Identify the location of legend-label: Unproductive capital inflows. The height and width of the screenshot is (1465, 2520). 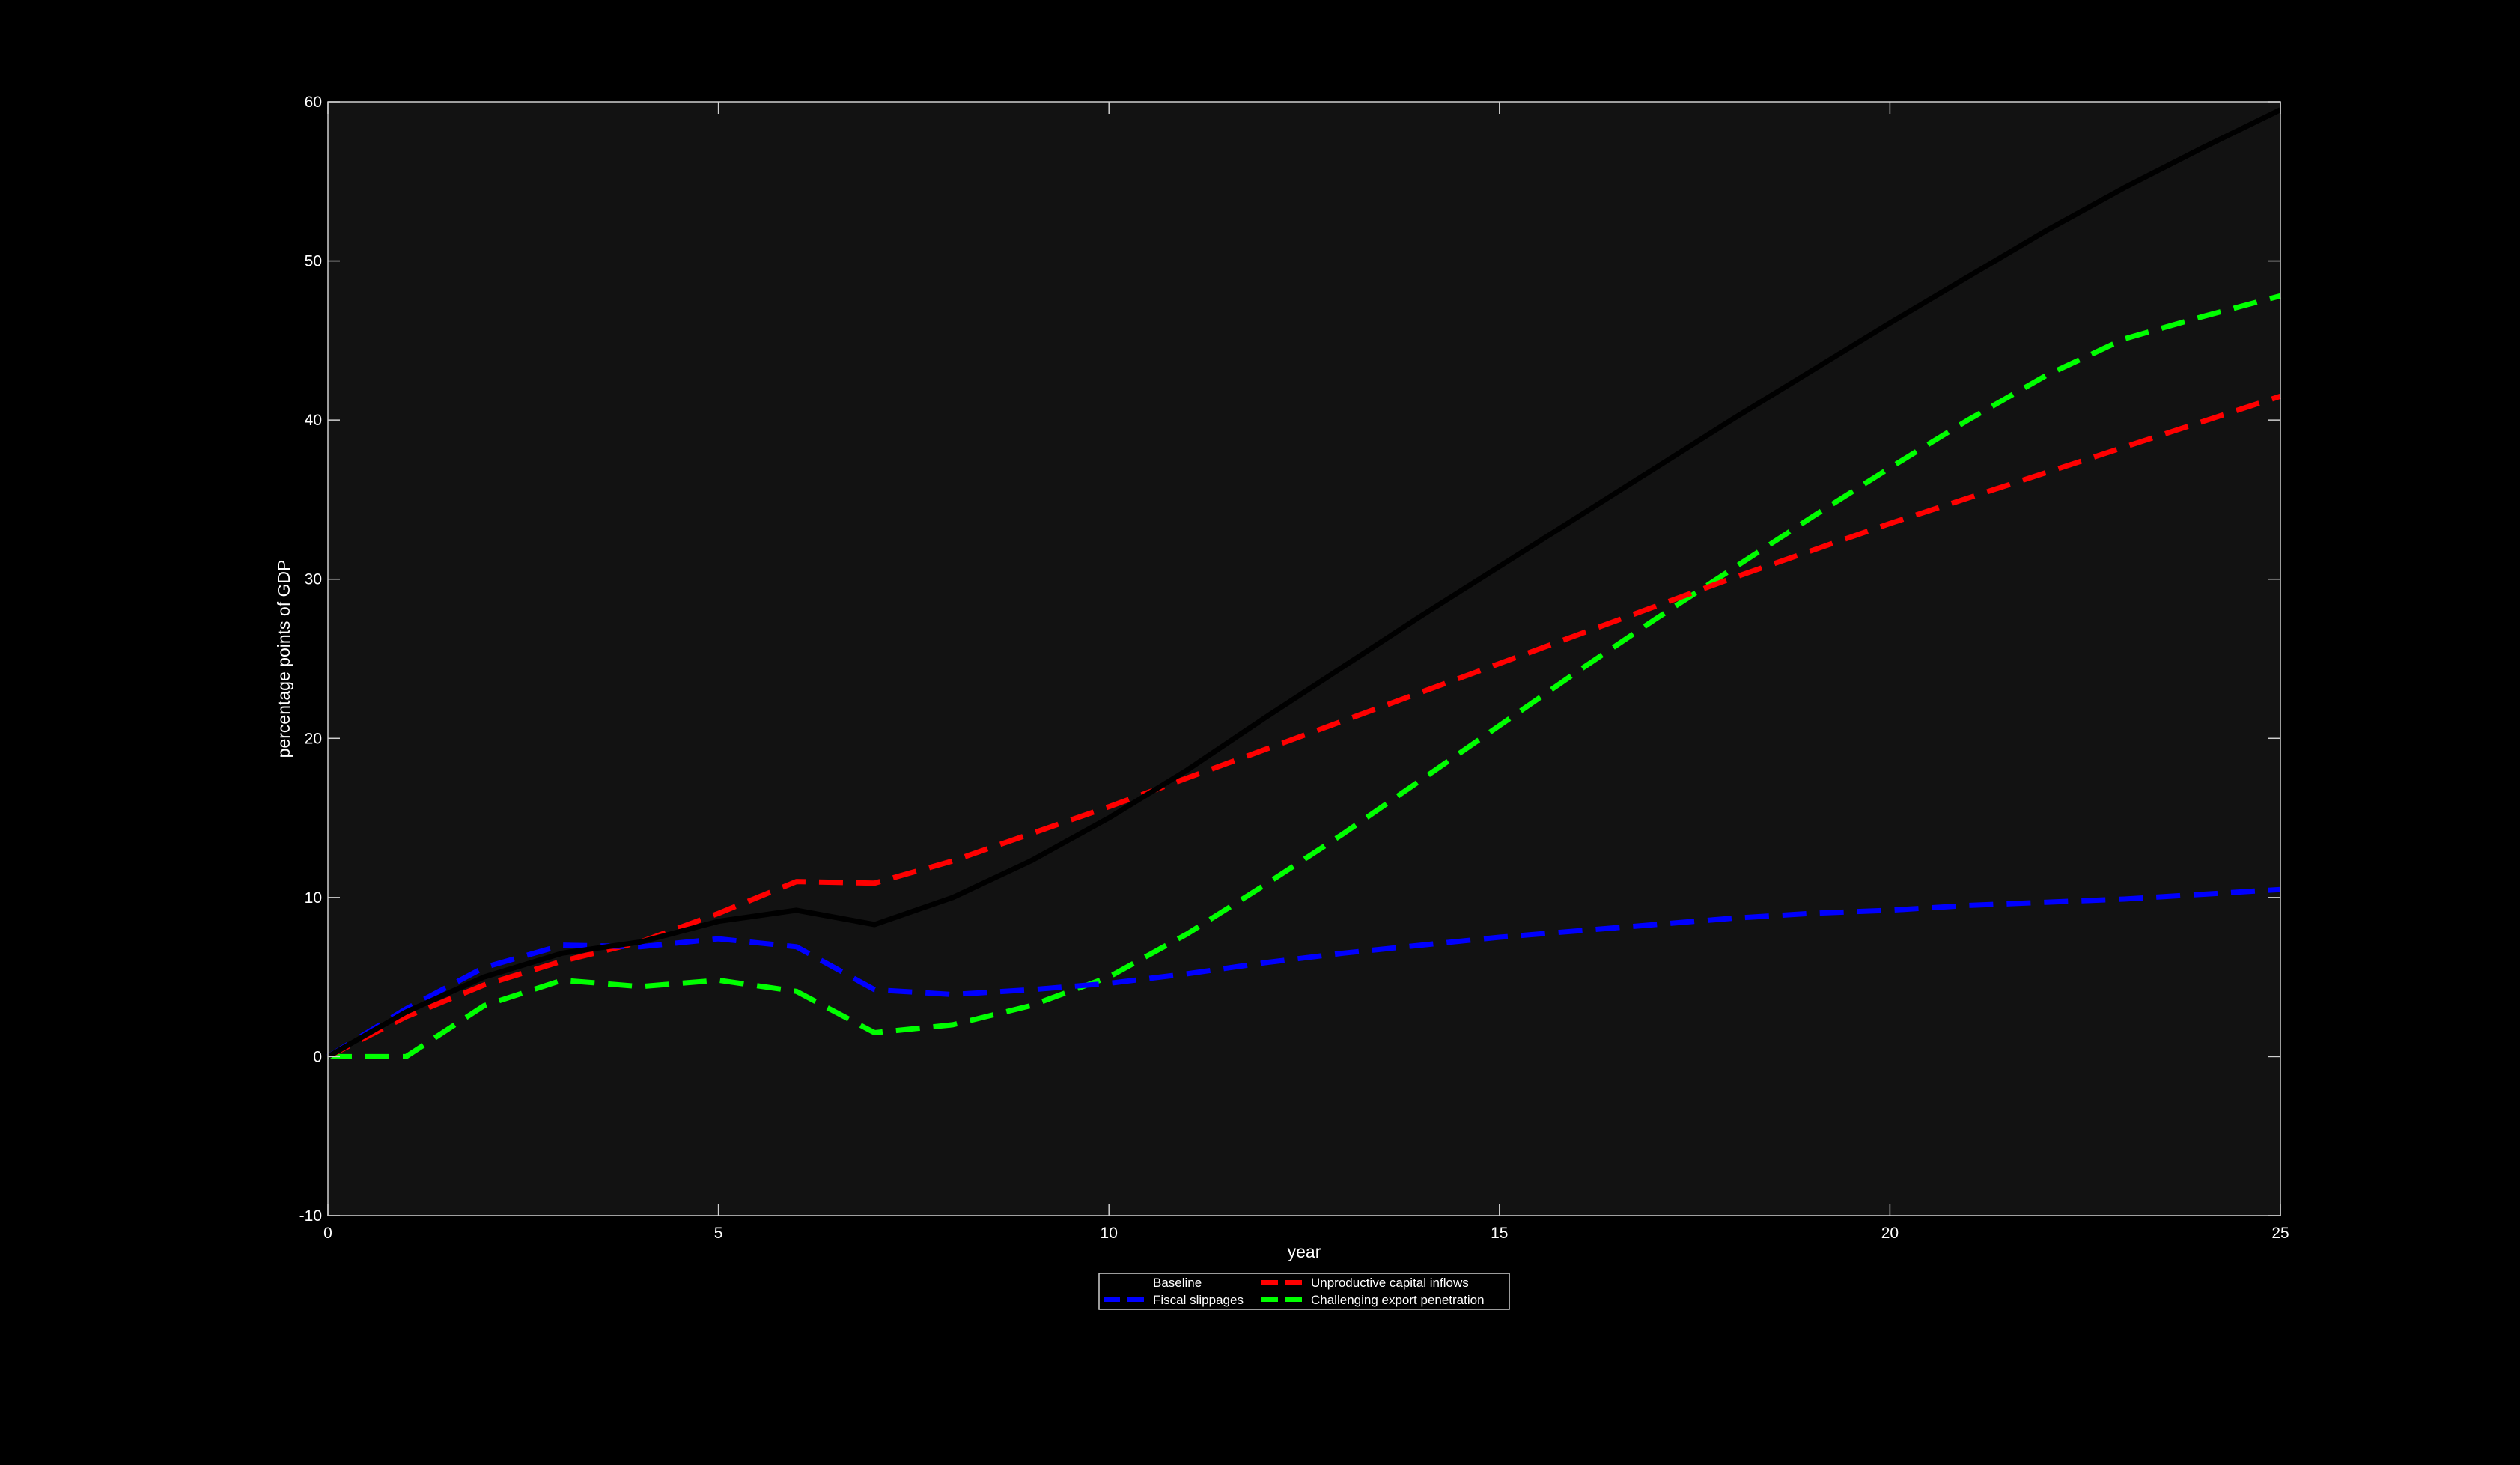
(1390, 1283).